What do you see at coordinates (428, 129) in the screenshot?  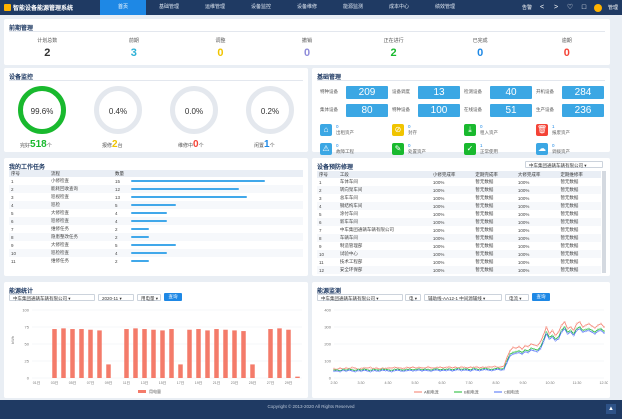 I see `asset-item: ⊘ 0 封存` at bounding box center [428, 129].